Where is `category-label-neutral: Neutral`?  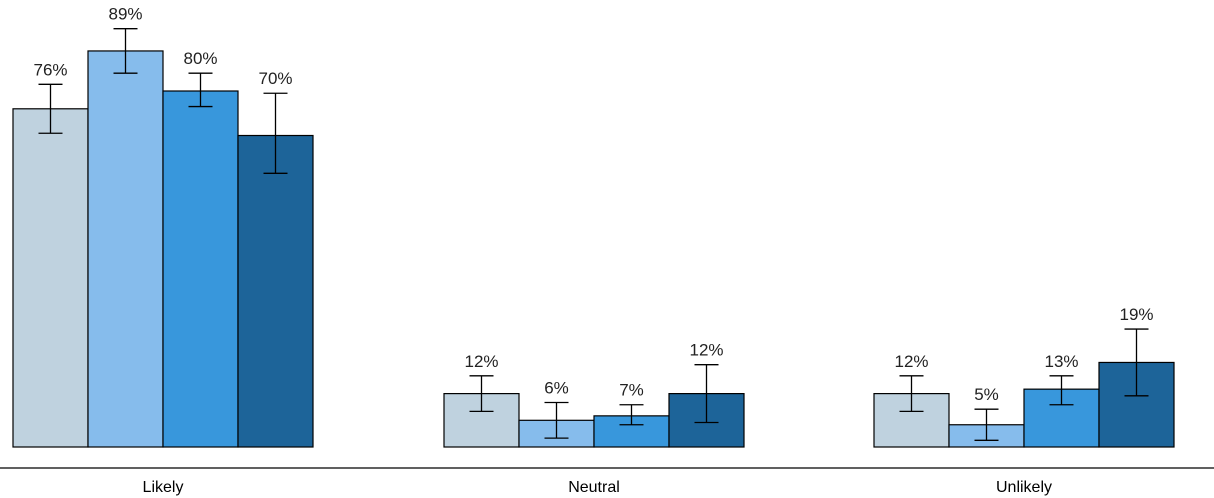 category-label-neutral: Neutral is located at coordinates (594, 487).